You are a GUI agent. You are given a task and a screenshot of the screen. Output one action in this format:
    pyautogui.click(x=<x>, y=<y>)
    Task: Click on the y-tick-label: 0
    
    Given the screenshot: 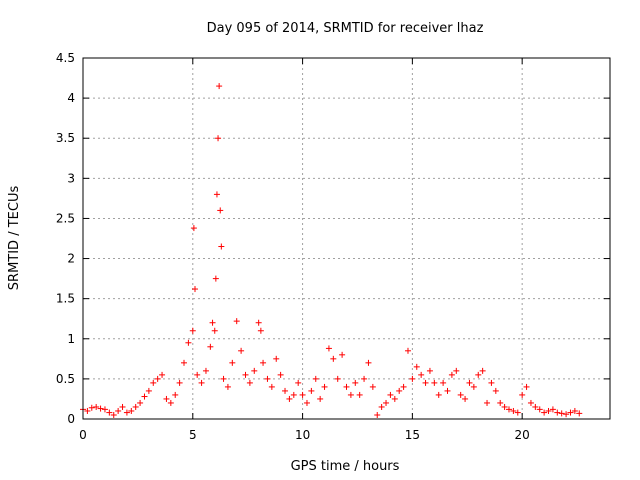 What is the action you would take?
    pyautogui.click(x=71, y=419)
    